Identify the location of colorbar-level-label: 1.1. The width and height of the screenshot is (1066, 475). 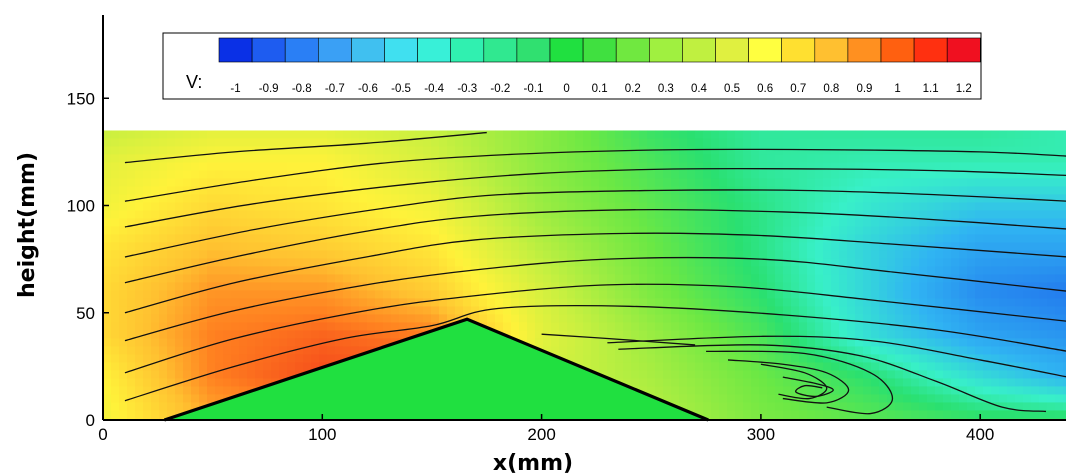
(931, 89).